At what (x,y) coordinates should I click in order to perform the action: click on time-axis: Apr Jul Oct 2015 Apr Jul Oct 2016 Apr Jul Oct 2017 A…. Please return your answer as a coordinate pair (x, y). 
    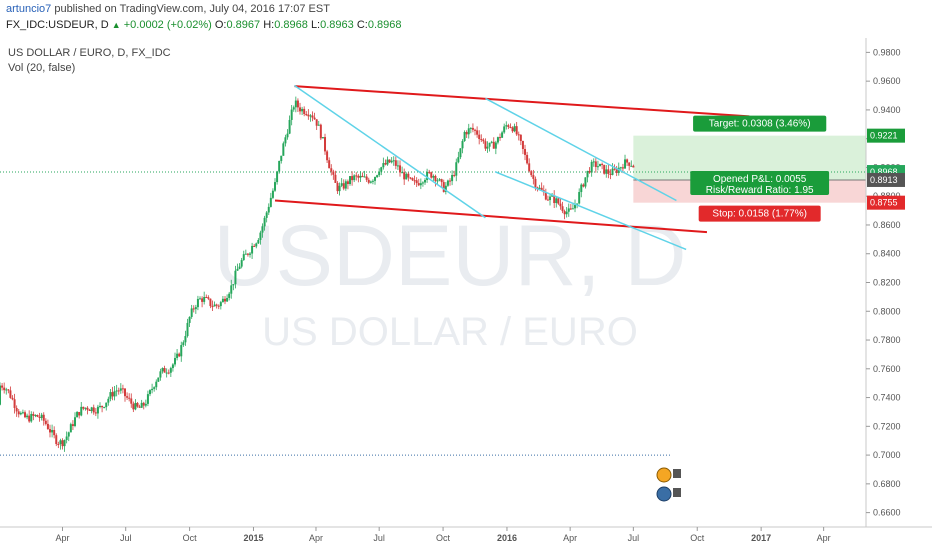
    Looking at the image, I should click on (443, 535).